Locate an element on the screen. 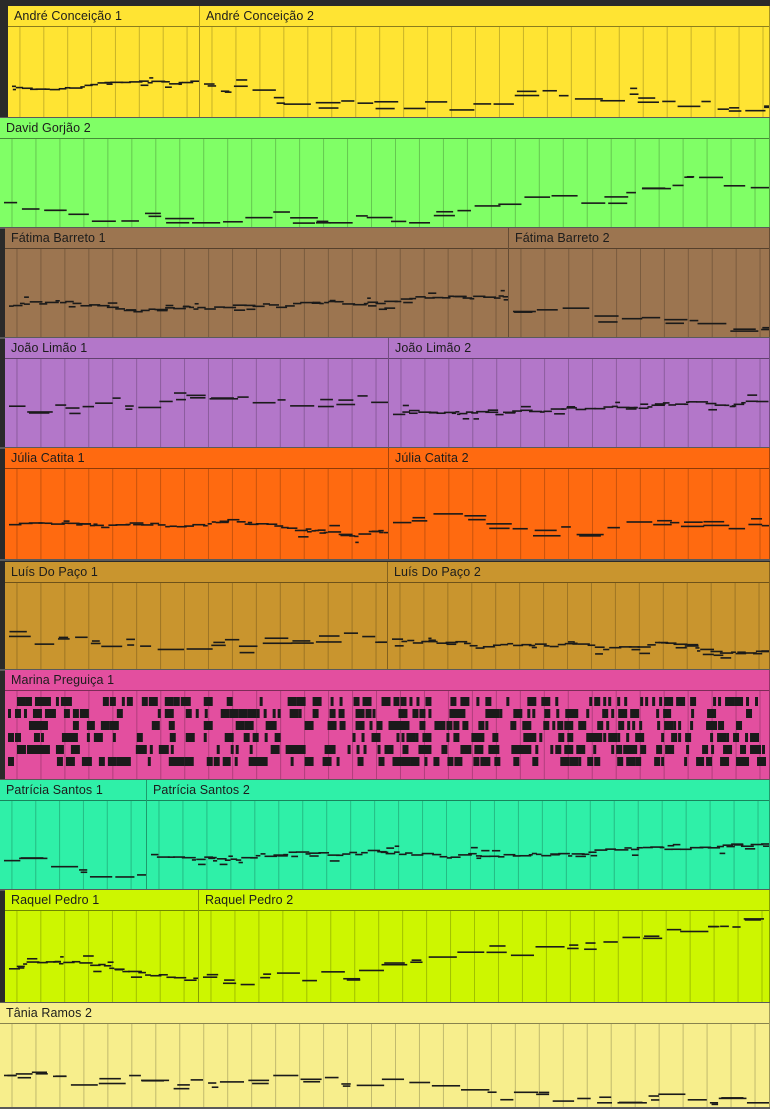 This screenshot has width=770, height=1109. track-8: Patrícia Santos 1 Patrícia Santos 2 is located at coordinates (385, 835).